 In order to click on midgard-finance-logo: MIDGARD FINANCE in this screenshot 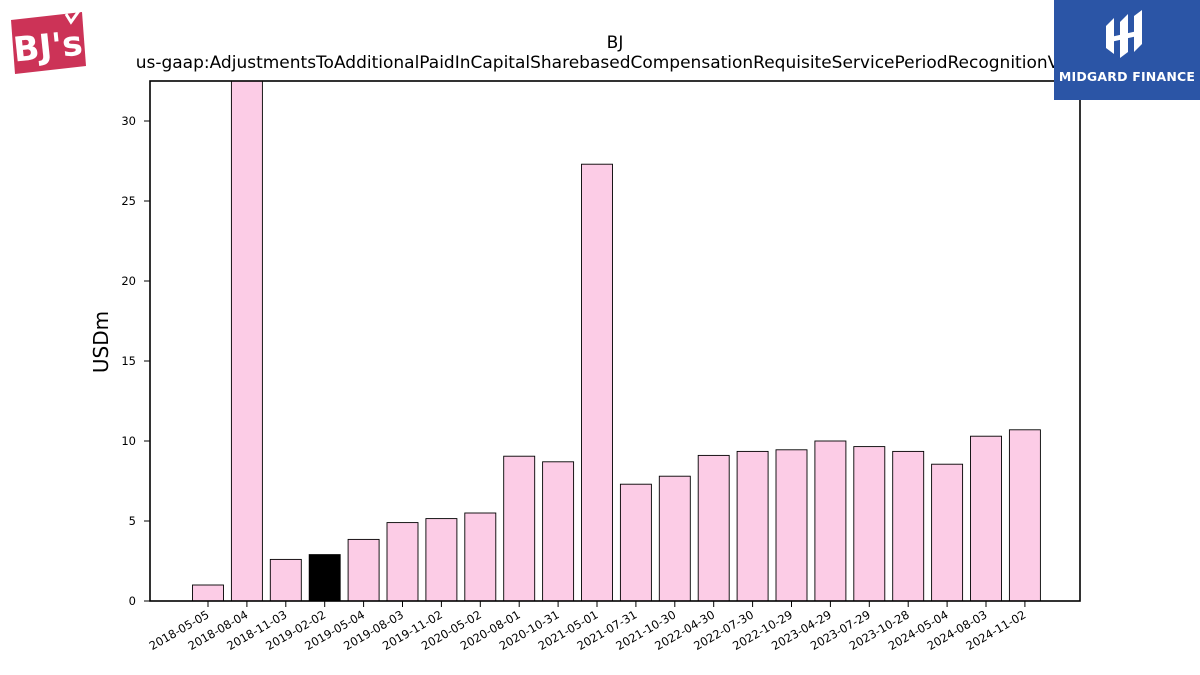, I will do `click(1127, 50)`.